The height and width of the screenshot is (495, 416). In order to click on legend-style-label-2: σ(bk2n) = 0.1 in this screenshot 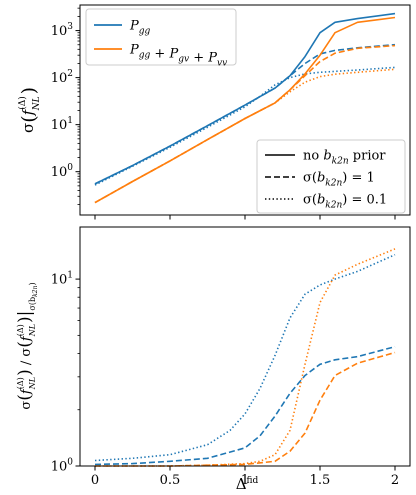, I will do `click(345, 202)`.